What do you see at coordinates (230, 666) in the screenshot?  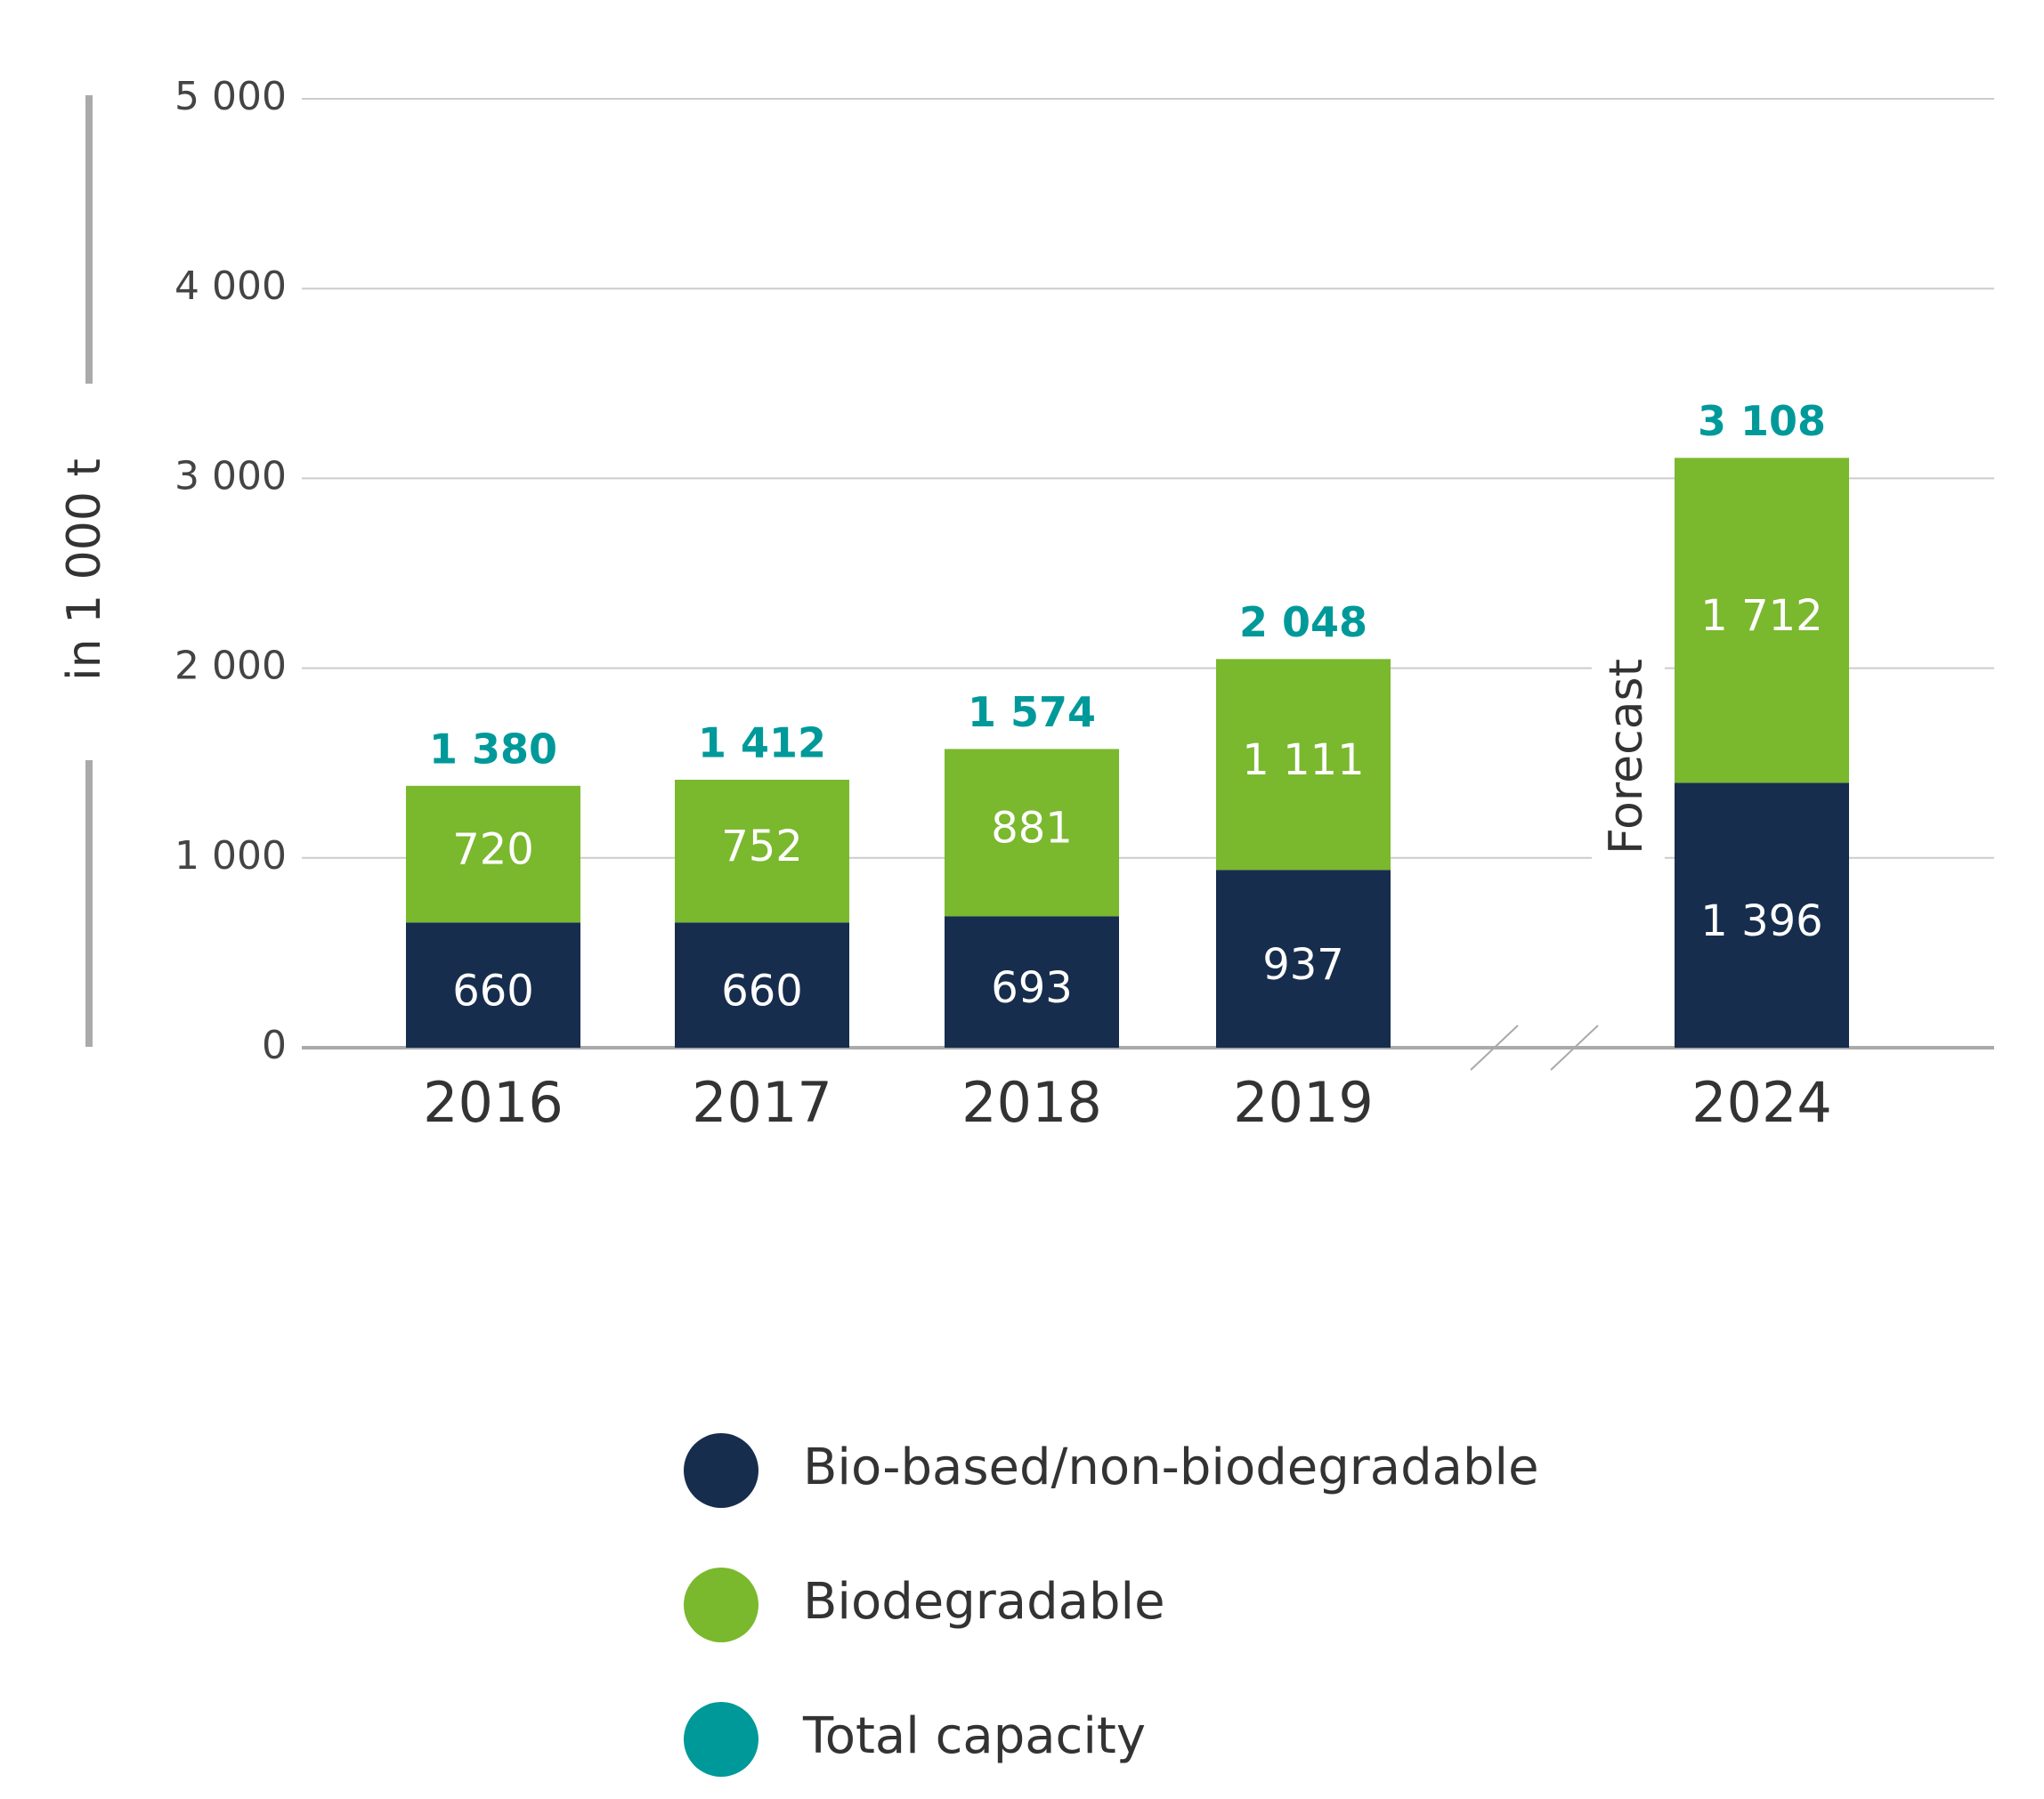 I see `y-tick-label: 2 000` at bounding box center [230, 666].